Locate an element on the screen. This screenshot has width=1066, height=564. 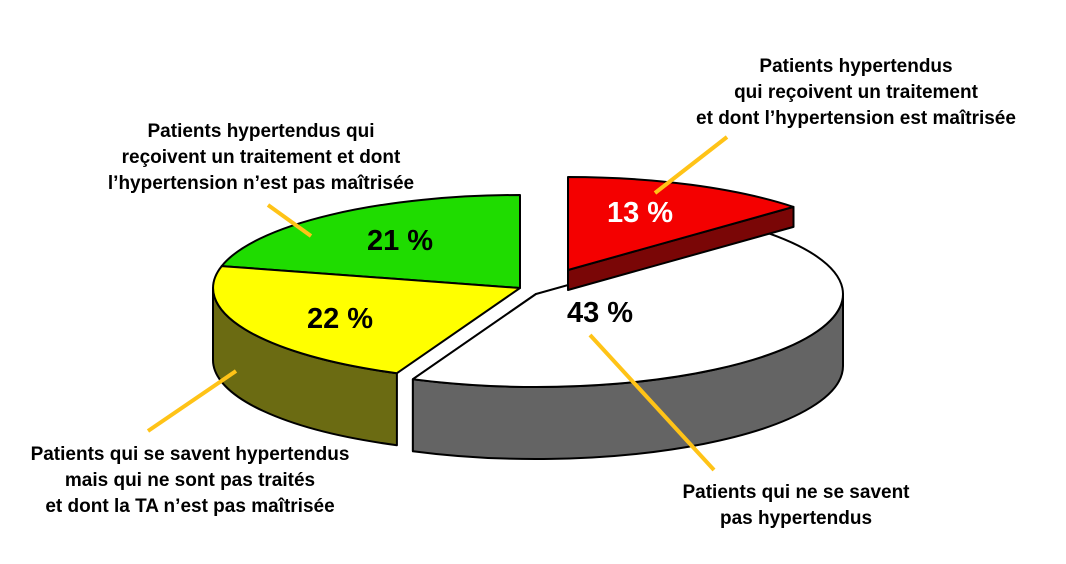
slice-treated-uncontrolled-value: 21 % is located at coordinates (400, 241).